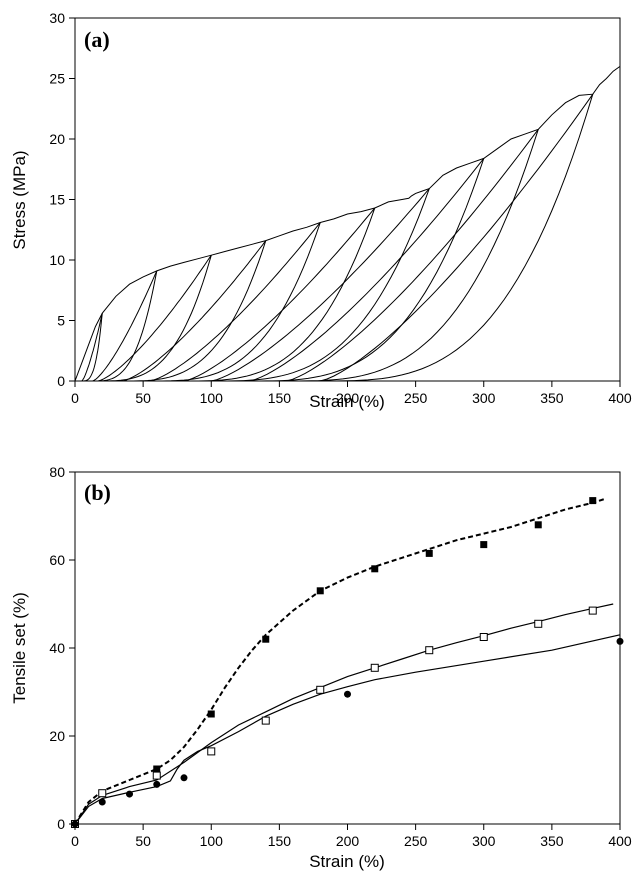 The height and width of the screenshot is (880, 632). I want to click on panel-b-x-axis-label: Strain (%), so click(347, 861).